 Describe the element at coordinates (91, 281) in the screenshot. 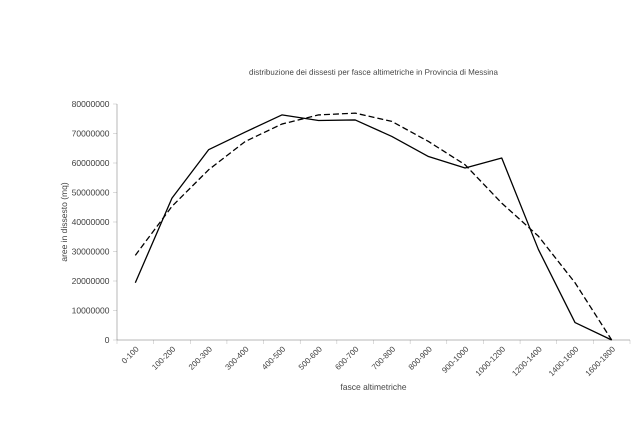

I see `y-tick-label: 20000000` at that location.